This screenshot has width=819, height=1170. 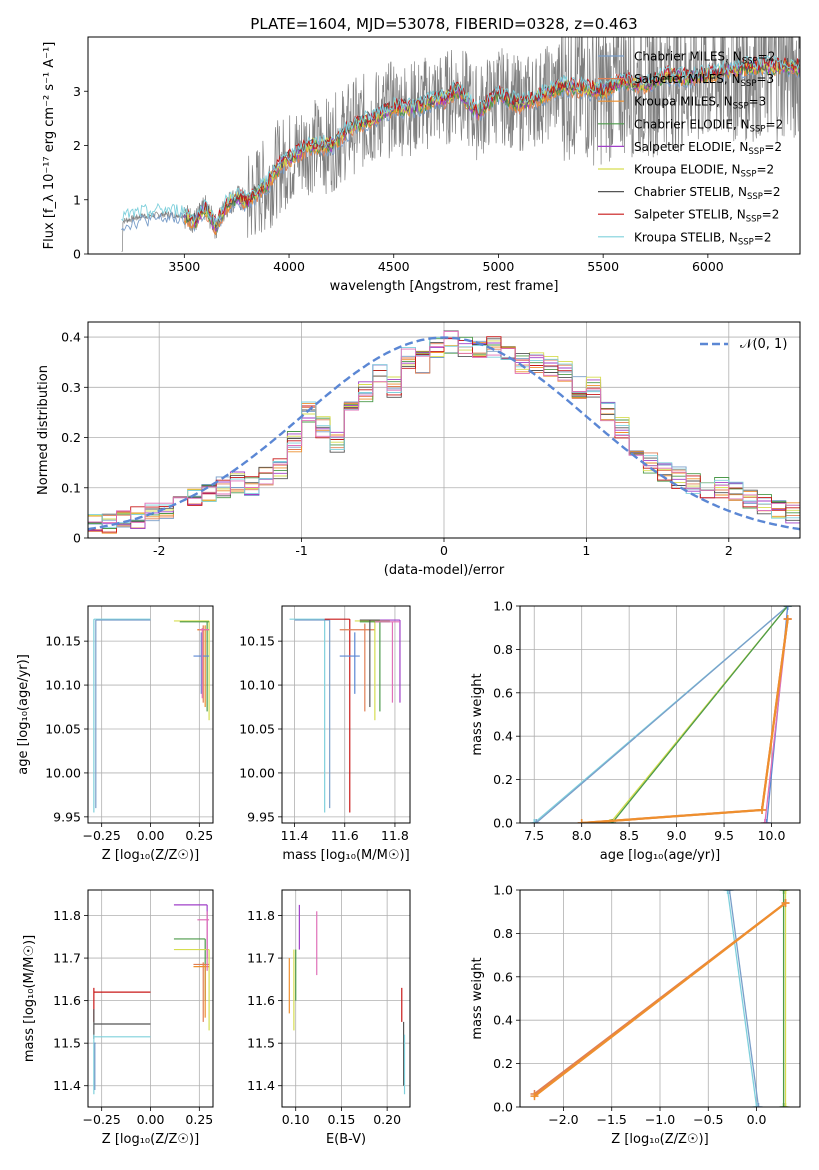 What do you see at coordinates (499, 266) in the screenshot?
I see `x-tick-label: 5000` at bounding box center [499, 266].